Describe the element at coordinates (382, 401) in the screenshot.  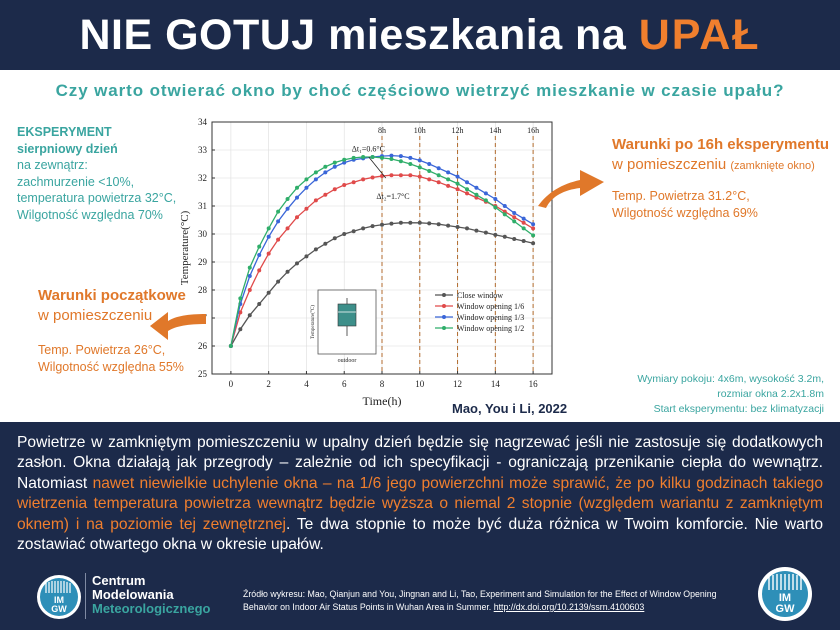
I see `x-axis-label: Time(h)` at that location.